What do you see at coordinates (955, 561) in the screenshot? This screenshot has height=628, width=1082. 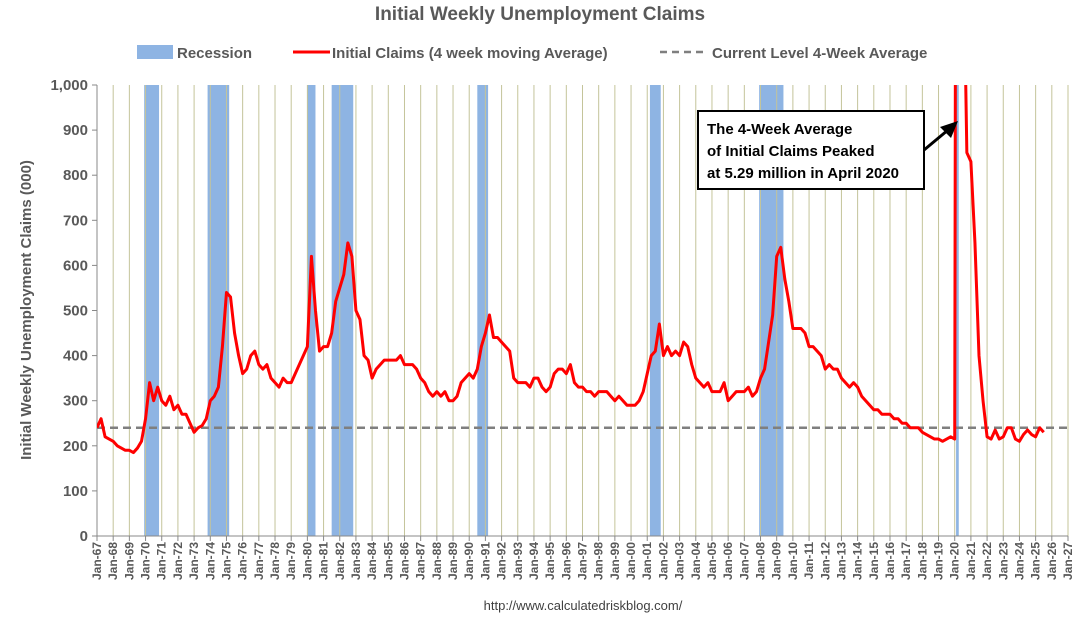 I see `x-tick-label: Jan-20` at bounding box center [955, 561].